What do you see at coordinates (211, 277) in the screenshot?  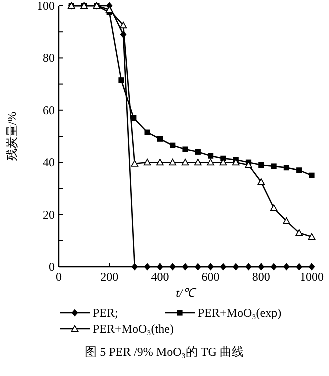 I see `x-tick-label: 600` at bounding box center [211, 277].